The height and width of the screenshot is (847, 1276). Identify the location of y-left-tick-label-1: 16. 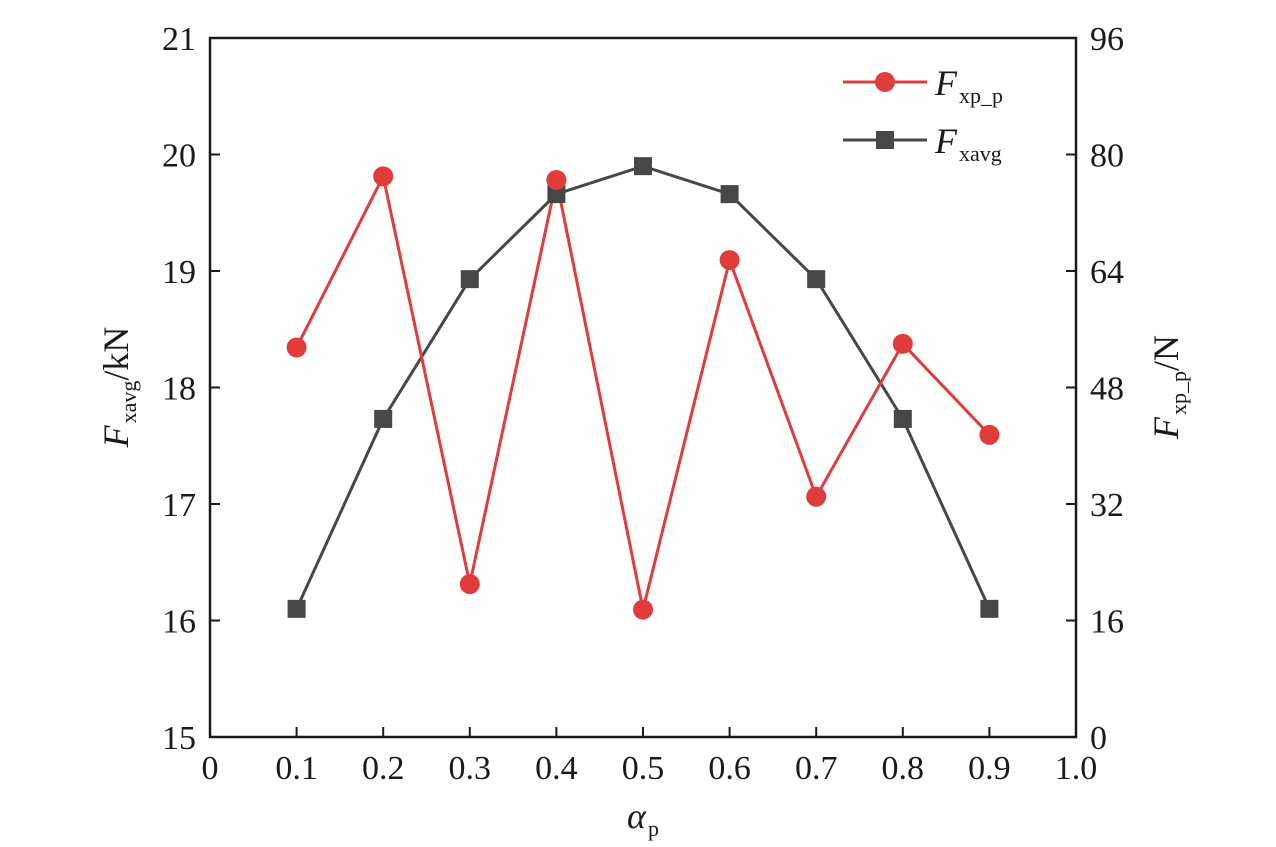
(179, 622).